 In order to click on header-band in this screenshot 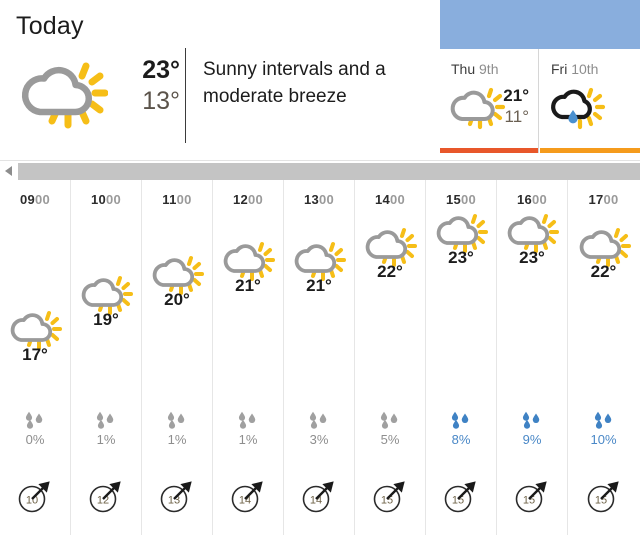, I will do `click(540, 24)`.